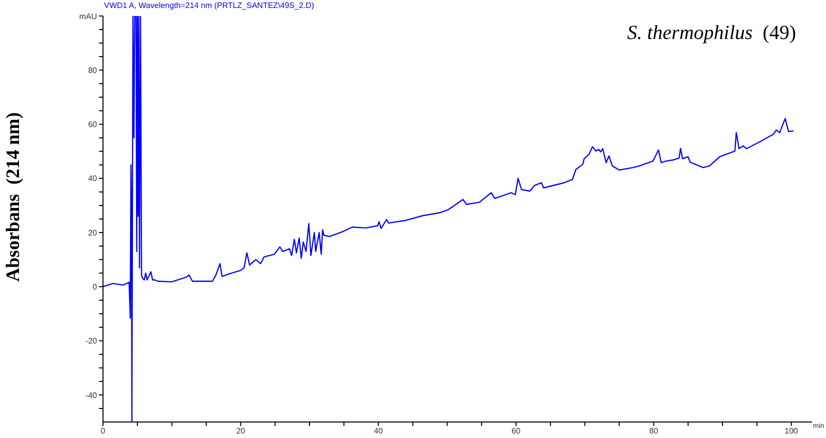 This screenshot has width=826, height=438. What do you see at coordinates (241, 431) in the screenshot?
I see `x-tick-label: 20` at bounding box center [241, 431].